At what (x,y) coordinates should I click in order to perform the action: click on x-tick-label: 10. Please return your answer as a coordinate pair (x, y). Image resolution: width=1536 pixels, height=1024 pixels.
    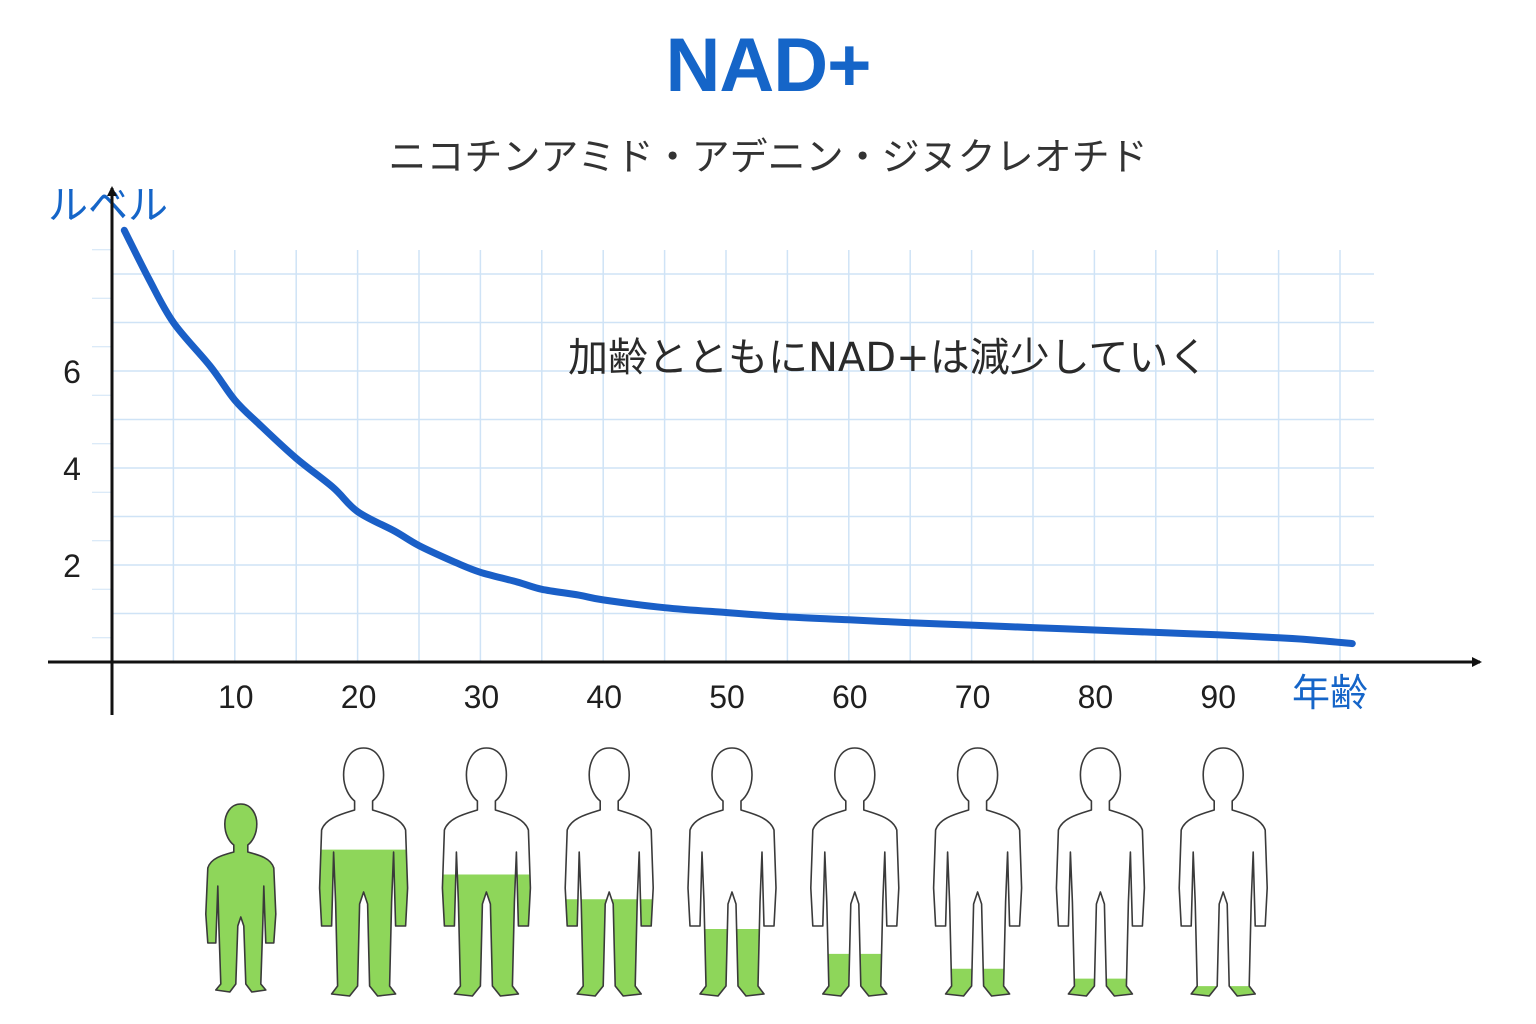
    Looking at the image, I should click on (236, 697).